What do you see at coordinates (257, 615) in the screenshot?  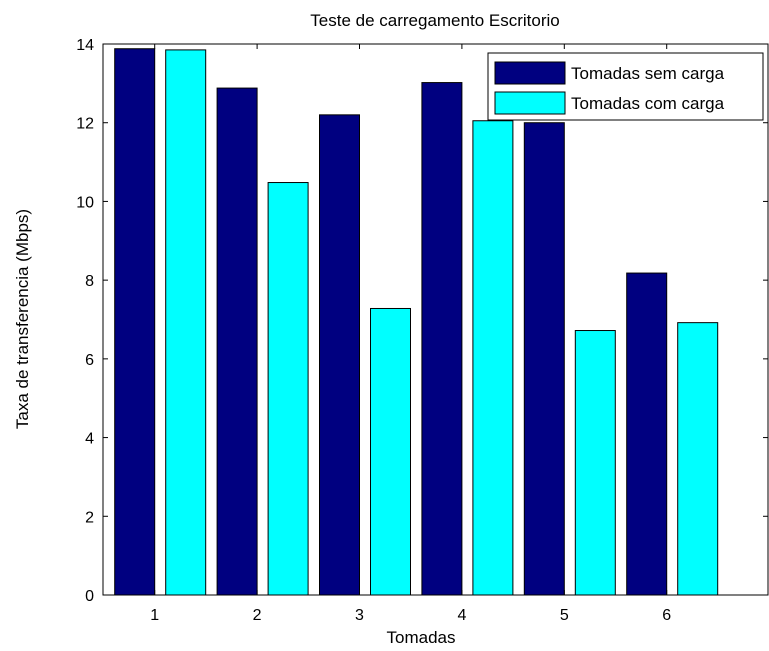 I see `x-tick-label-2: 2` at bounding box center [257, 615].